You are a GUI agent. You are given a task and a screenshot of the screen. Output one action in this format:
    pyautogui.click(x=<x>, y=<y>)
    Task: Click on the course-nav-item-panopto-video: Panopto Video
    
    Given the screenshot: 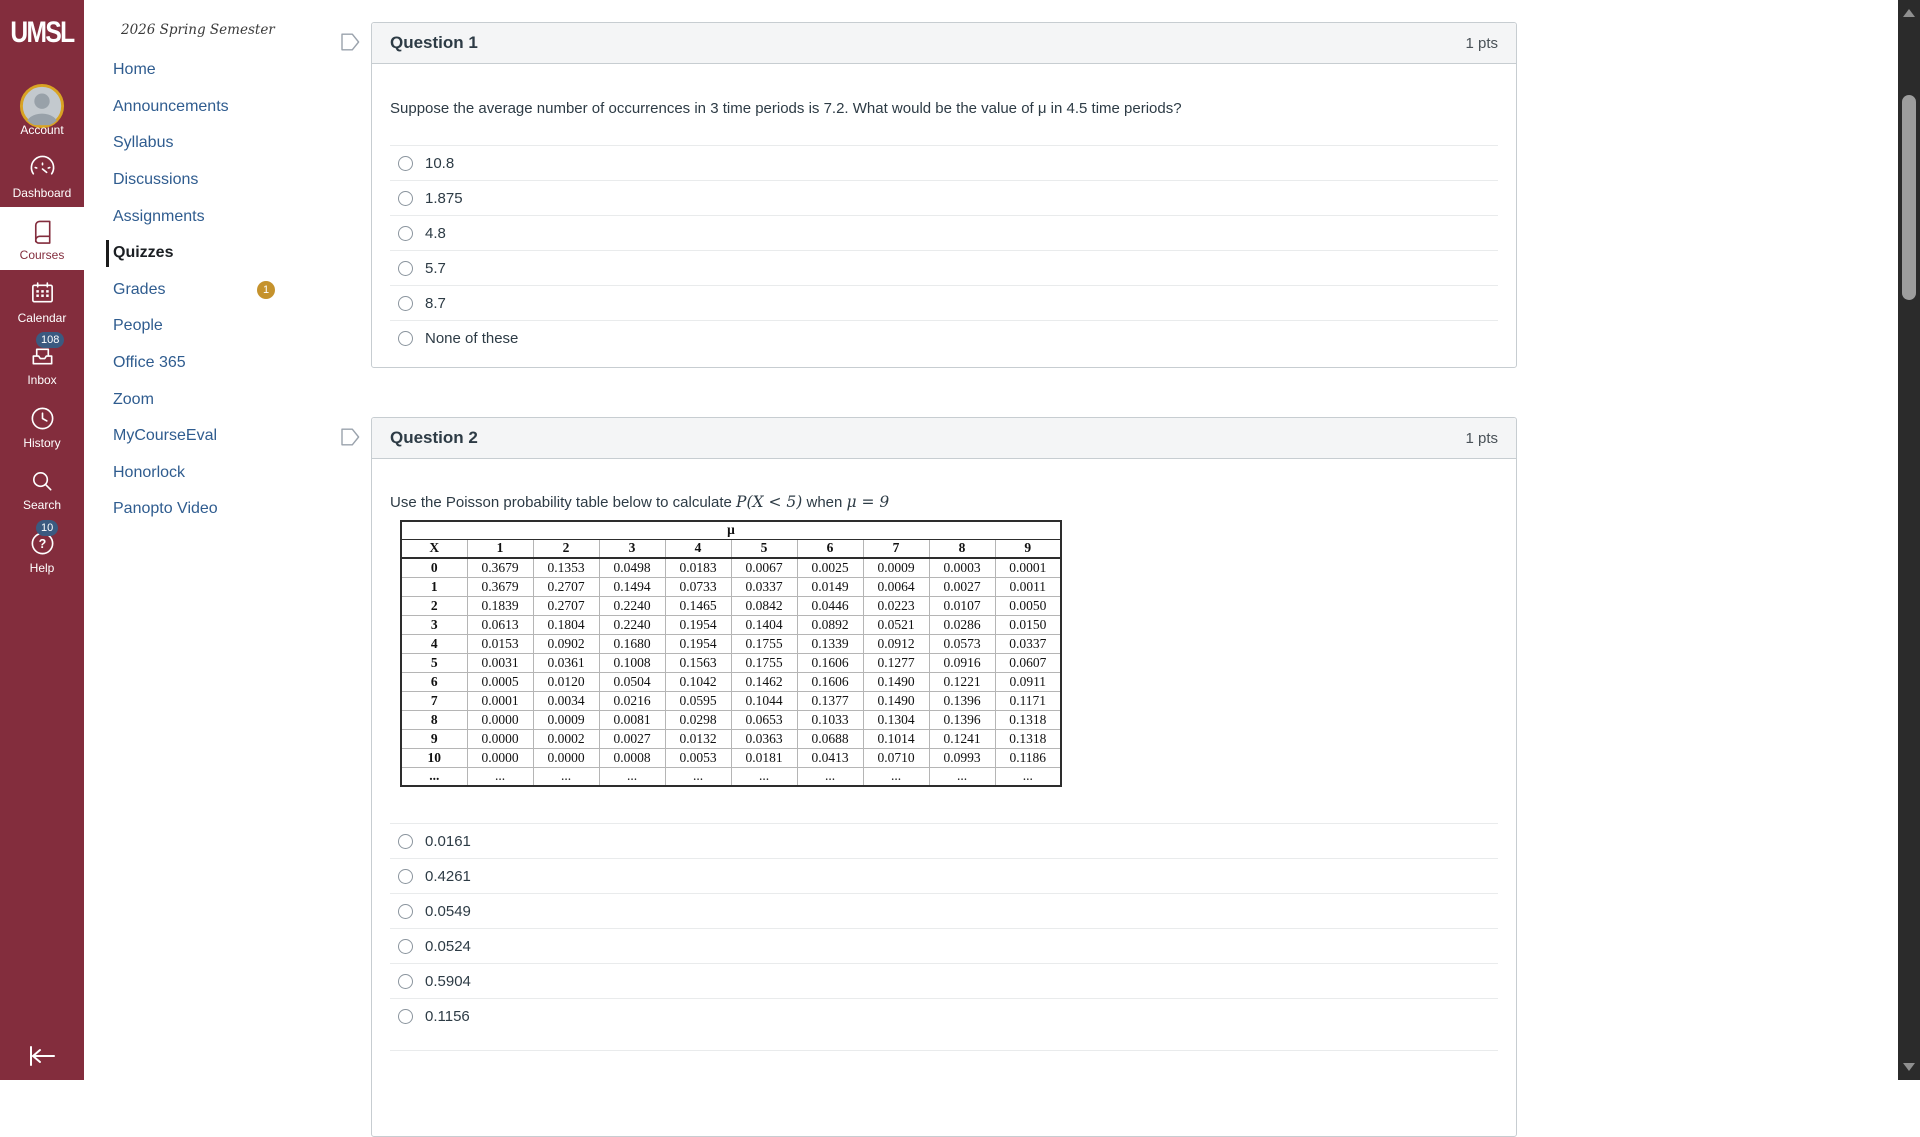 What is the action you would take?
    pyautogui.click(x=203, y=509)
    